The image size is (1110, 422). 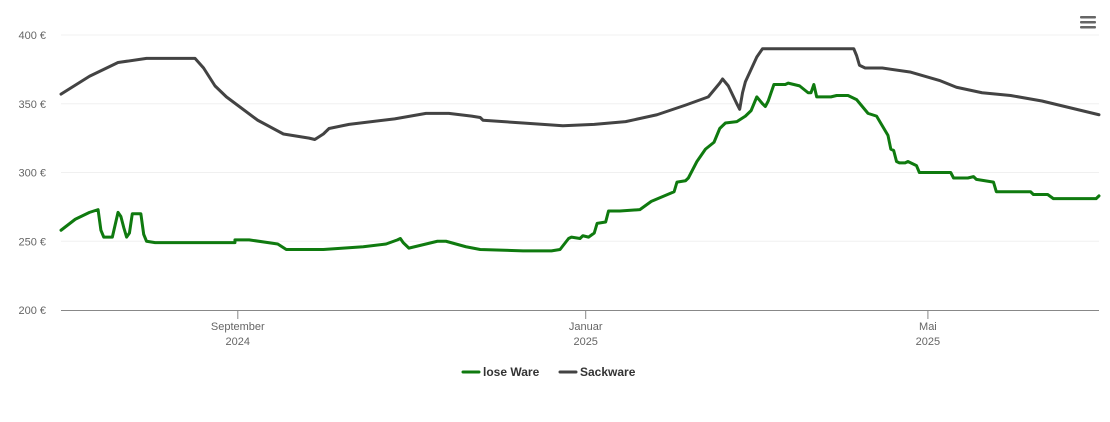 I want to click on y-tick-label: 300 €, so click(x=32, y=174).